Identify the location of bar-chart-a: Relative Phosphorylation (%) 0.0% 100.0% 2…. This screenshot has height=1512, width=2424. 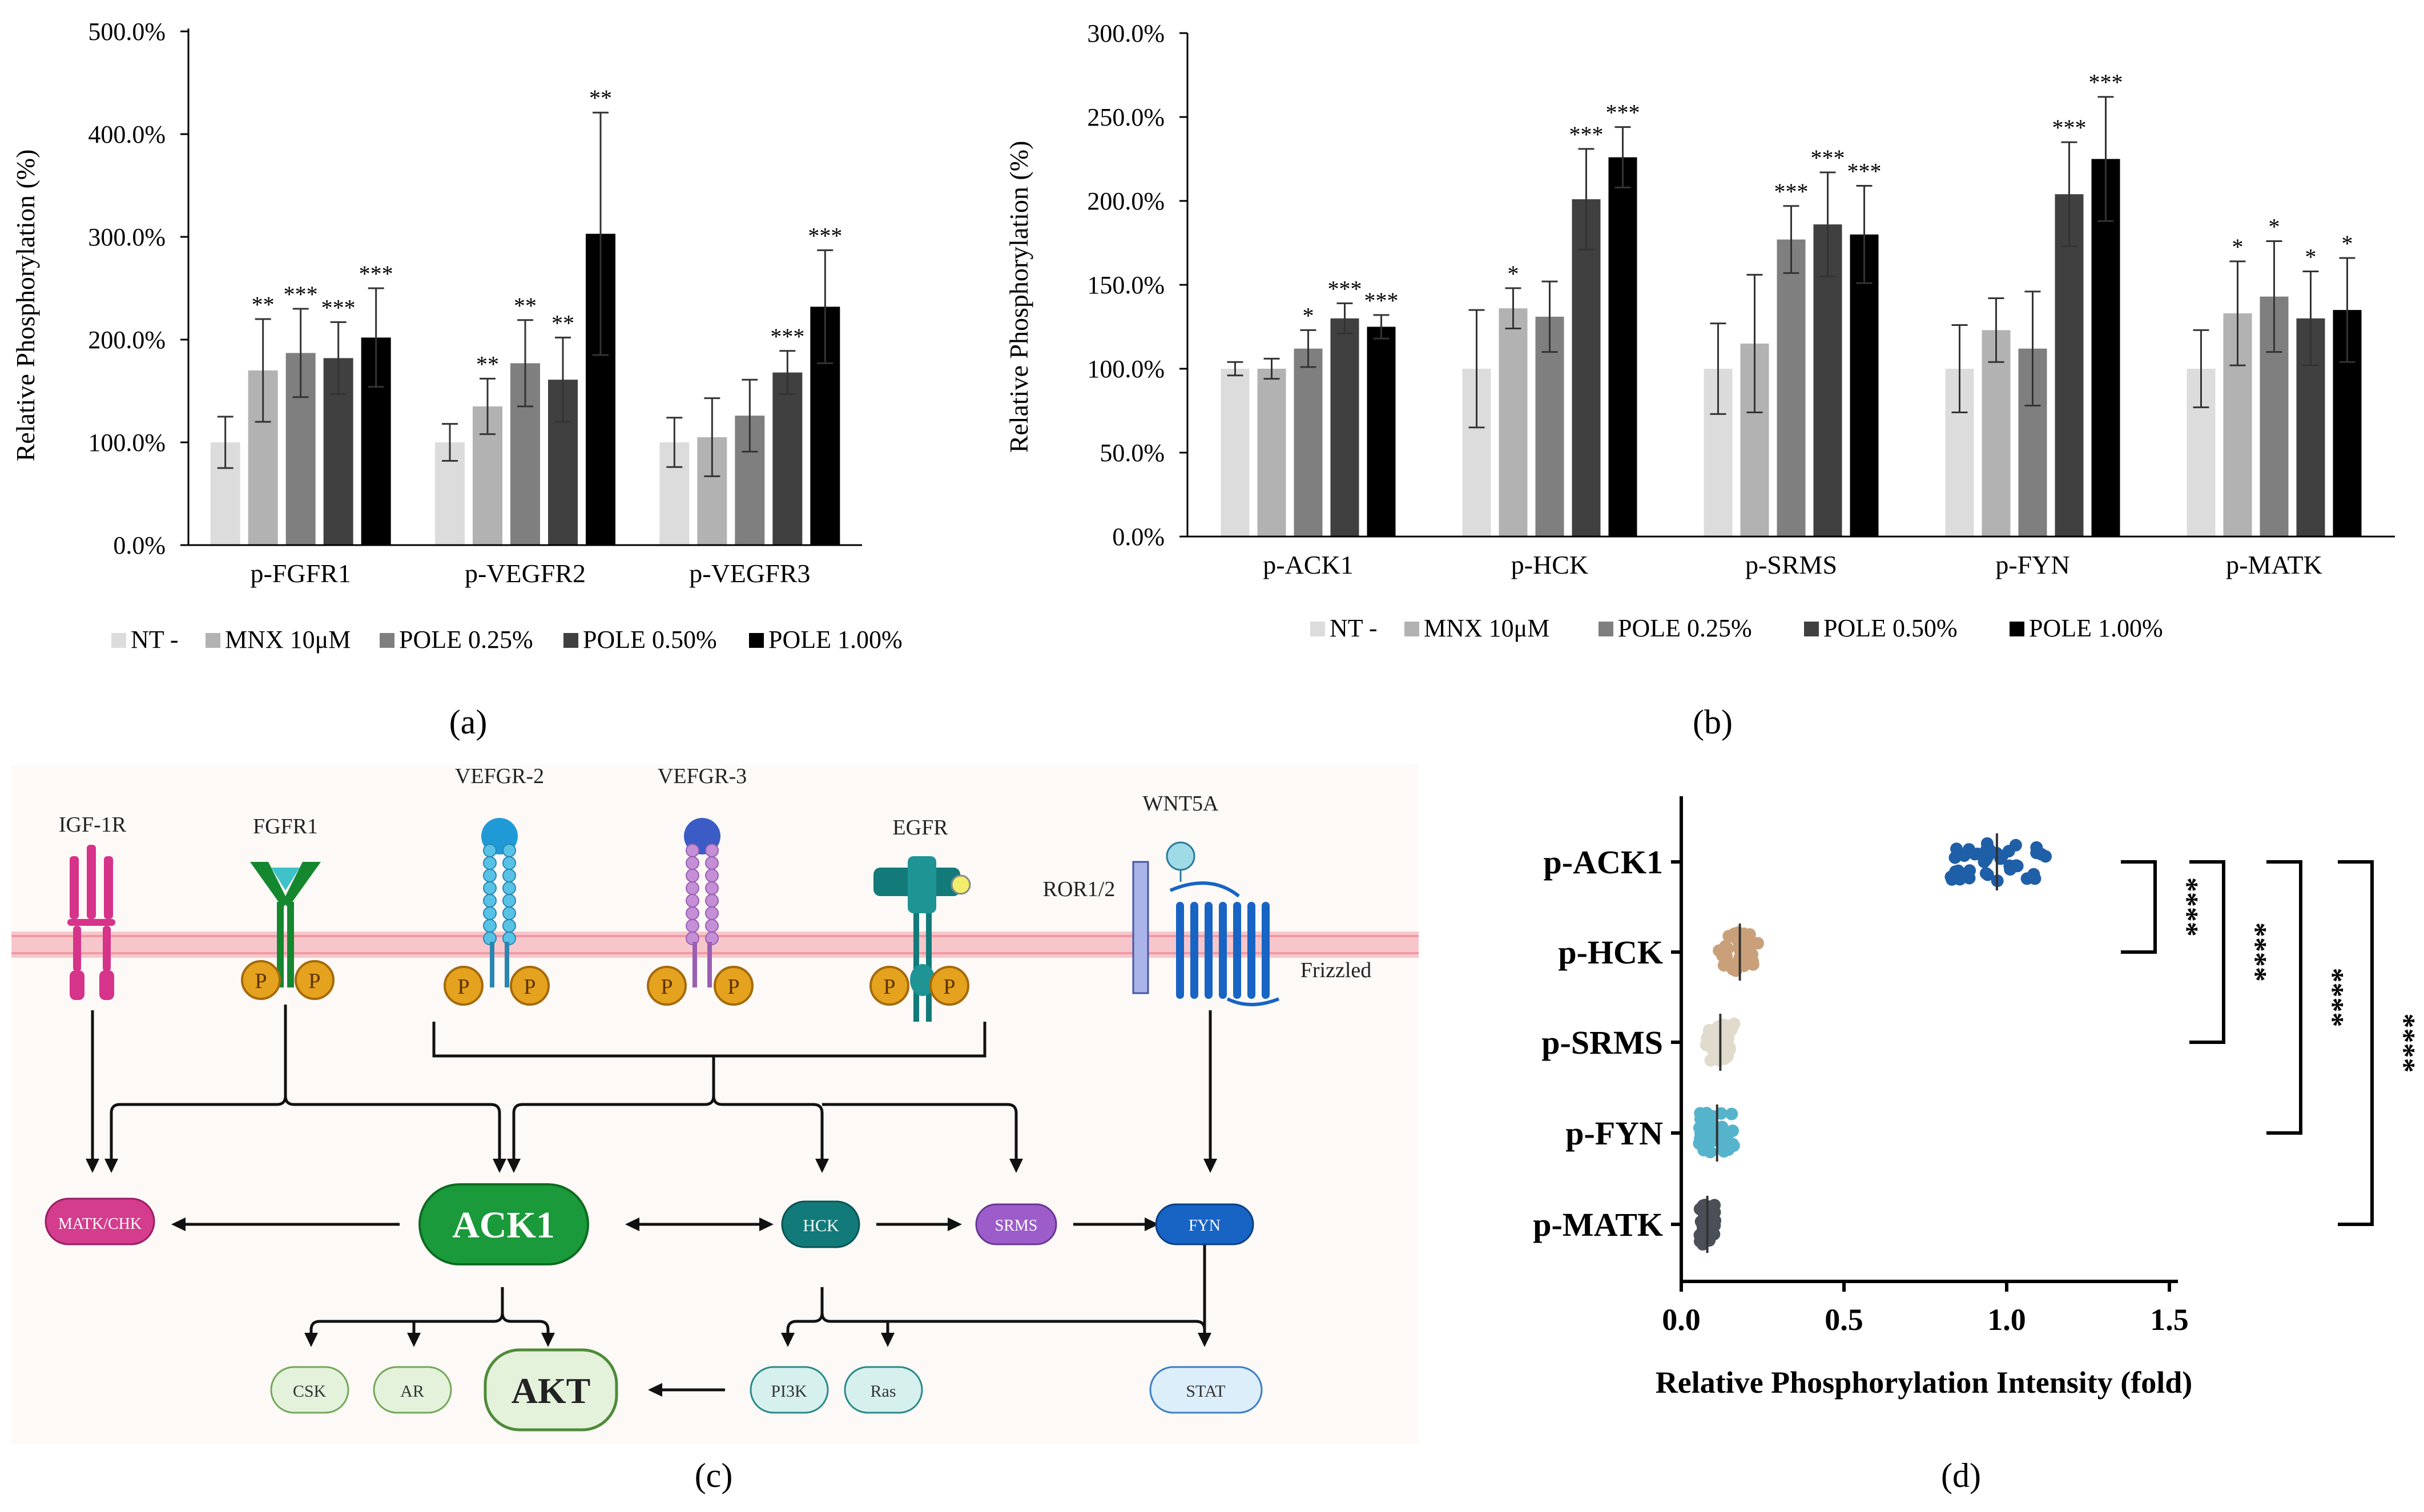
(436, 303).